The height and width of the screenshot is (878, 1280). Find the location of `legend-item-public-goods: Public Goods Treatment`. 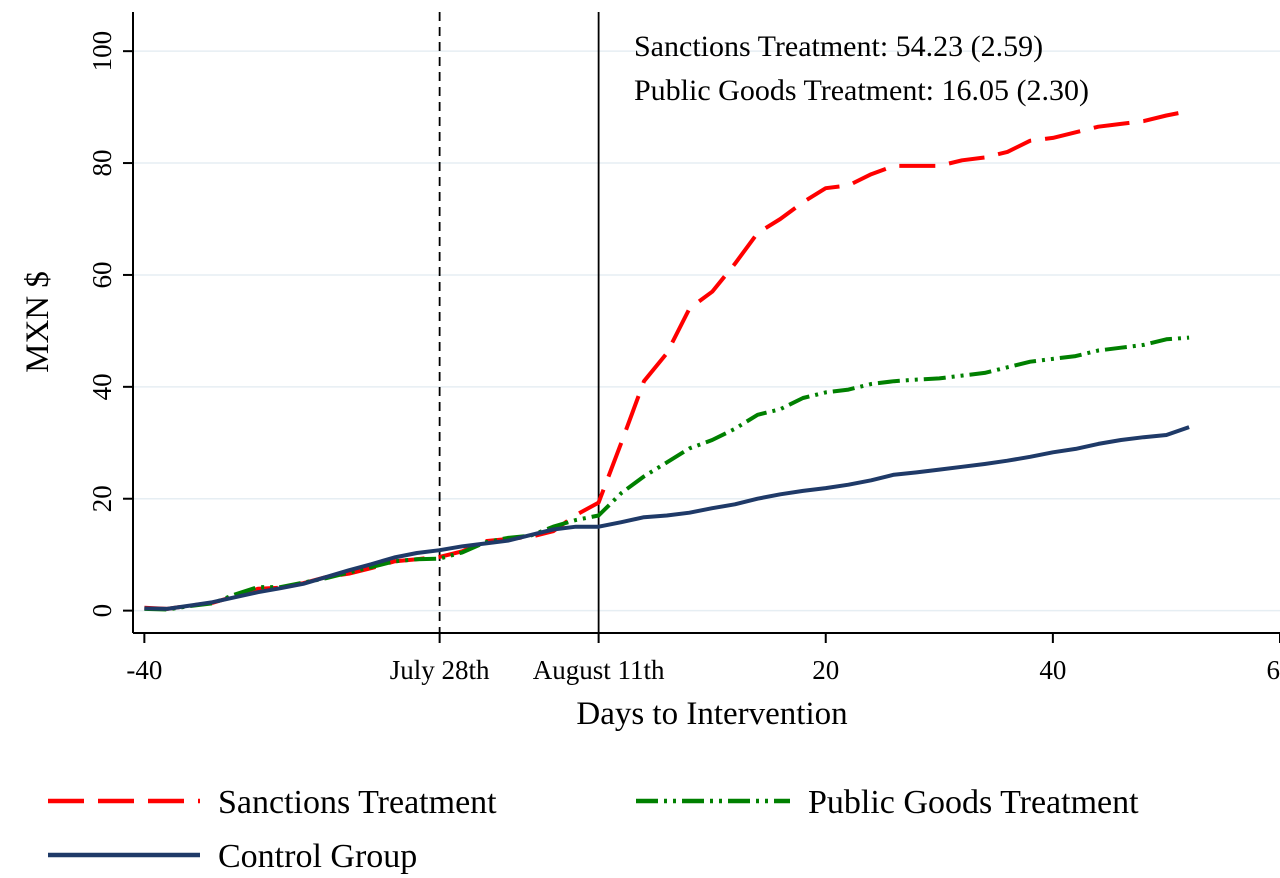

legend-item-public-goods: Public Goods Treatment is located at coordinates (887, 802).